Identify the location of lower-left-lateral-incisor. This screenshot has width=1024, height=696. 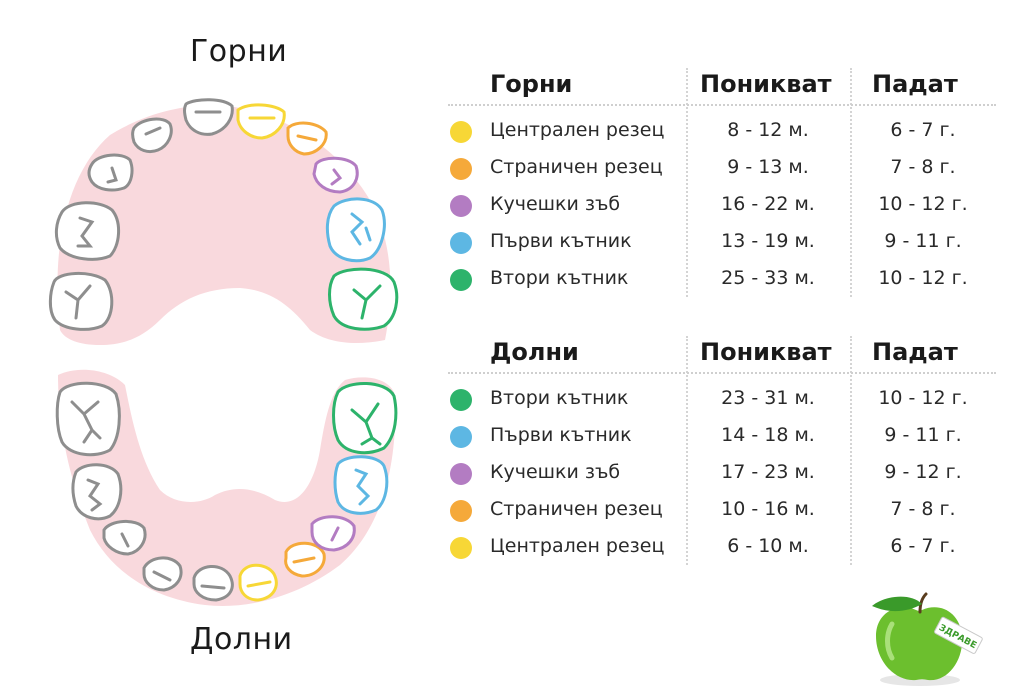
(162, 574).